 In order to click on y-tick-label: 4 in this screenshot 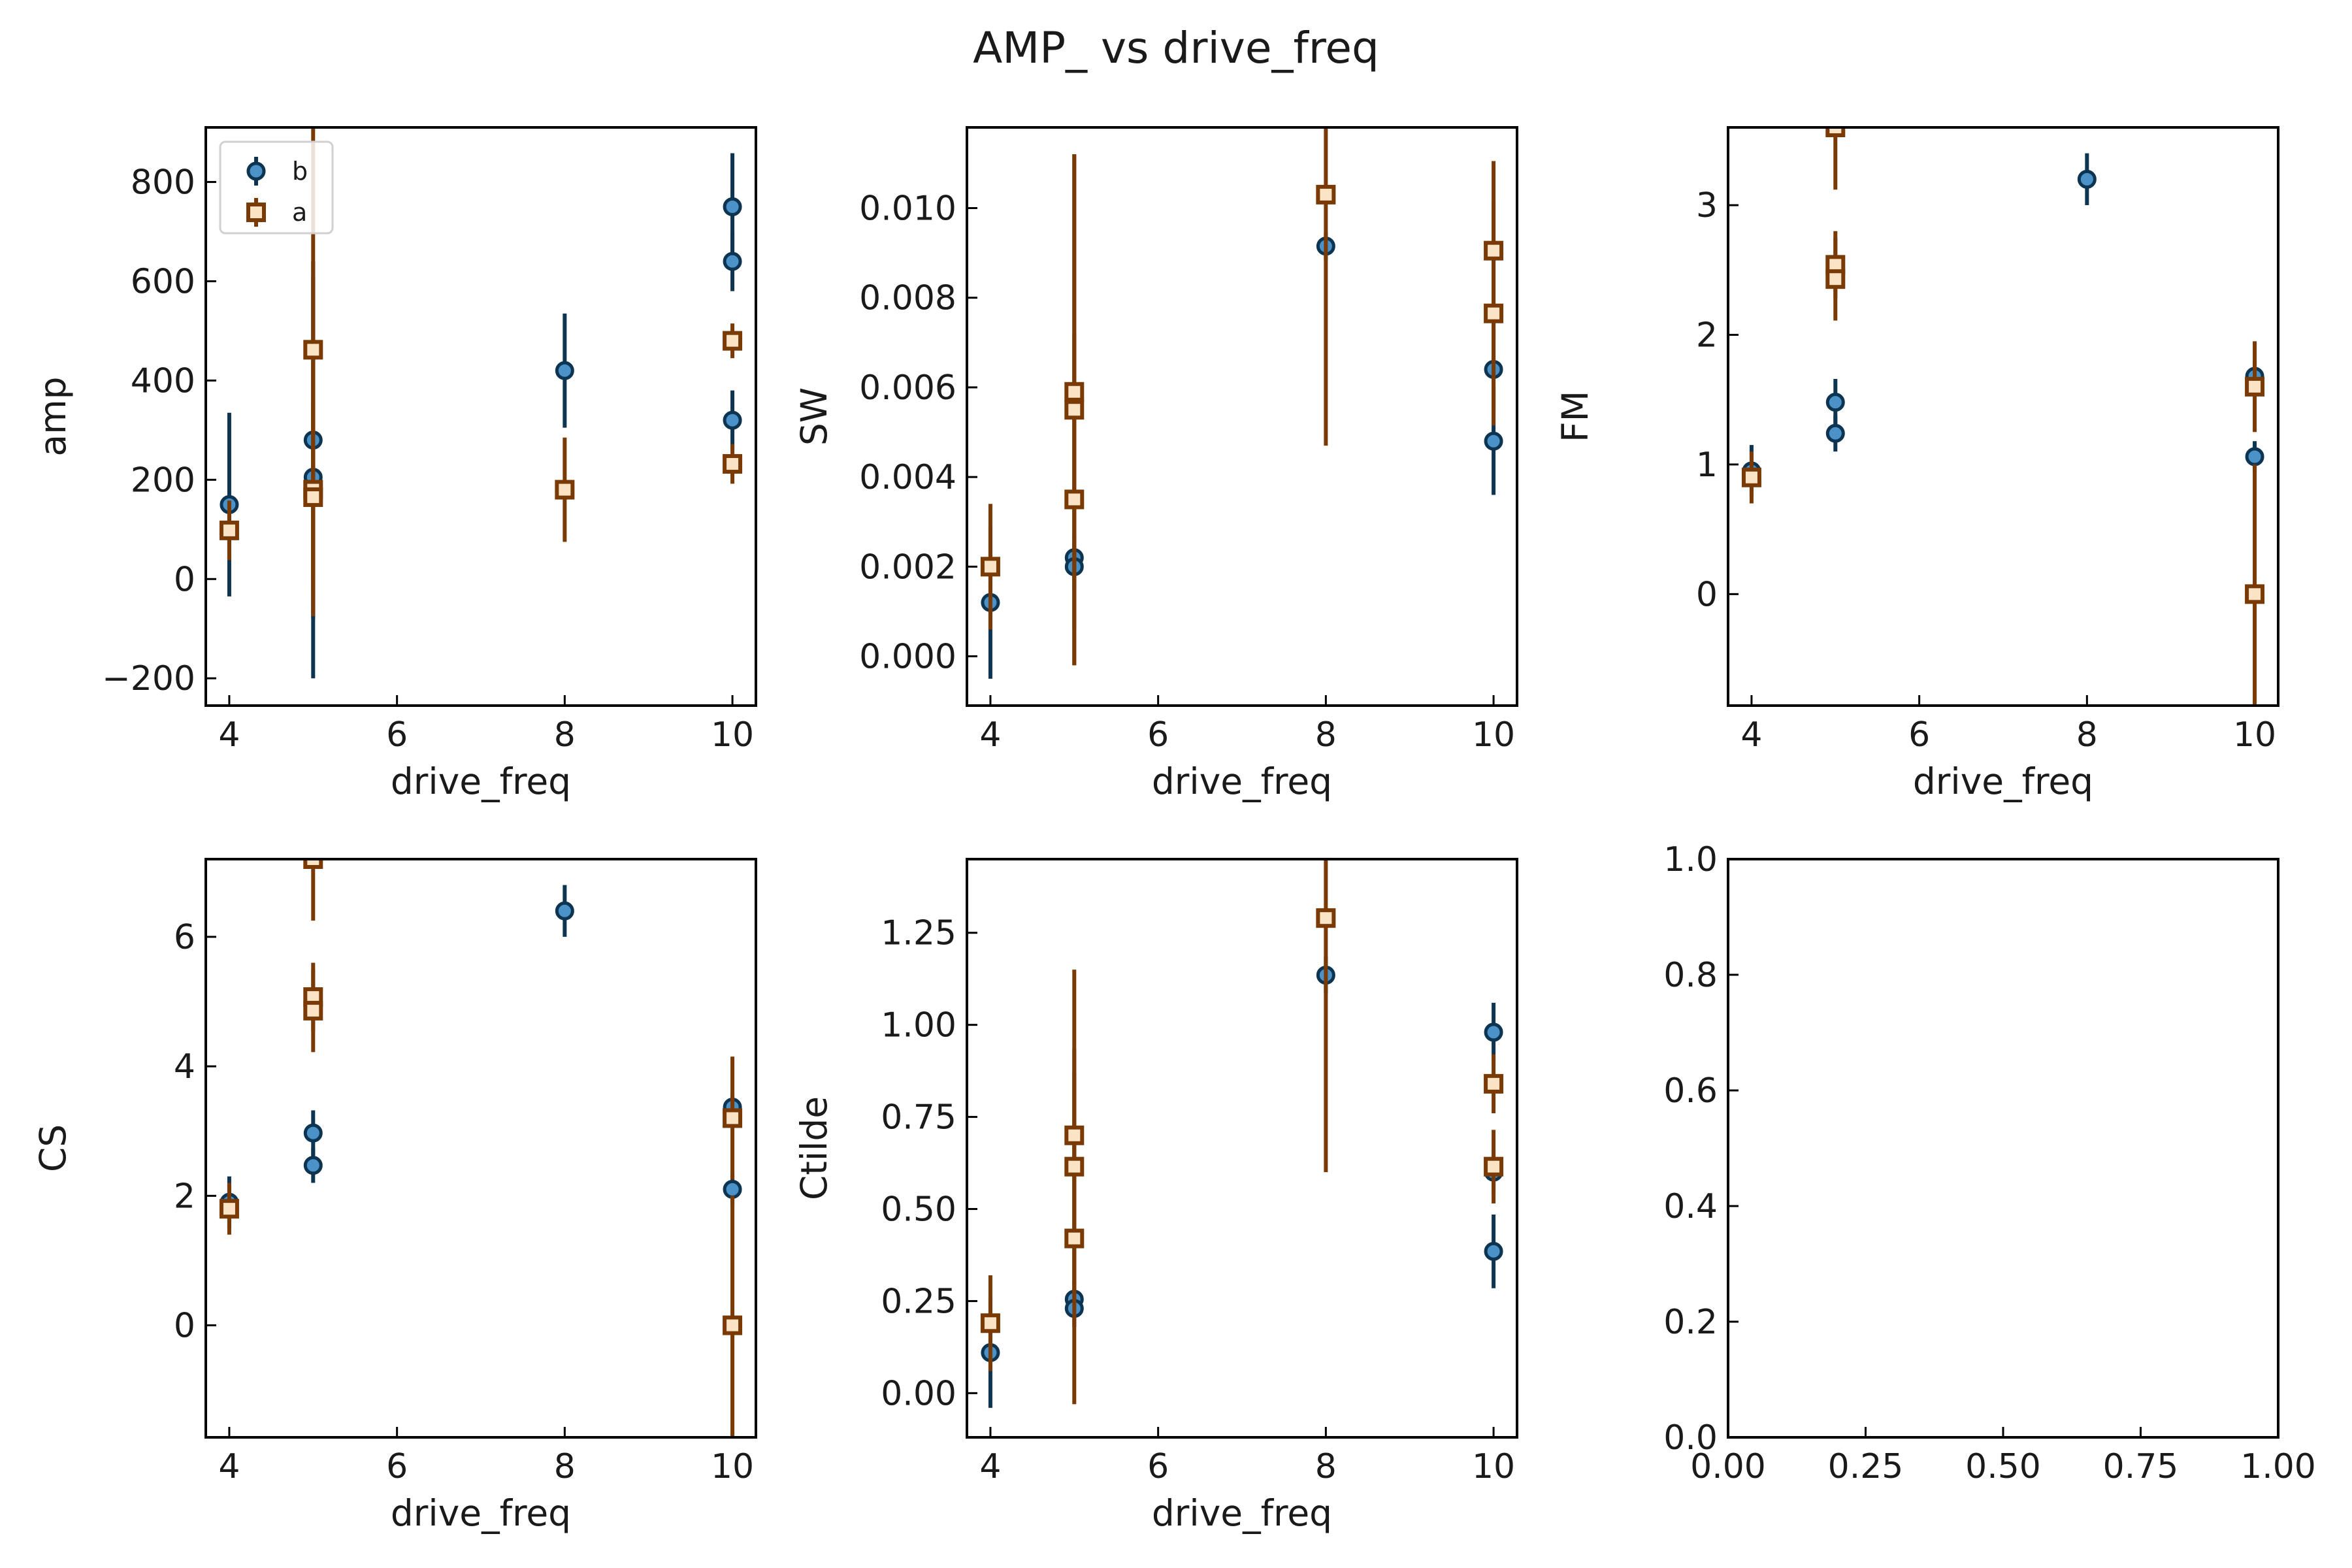, I will do `click(184, 1066)`.